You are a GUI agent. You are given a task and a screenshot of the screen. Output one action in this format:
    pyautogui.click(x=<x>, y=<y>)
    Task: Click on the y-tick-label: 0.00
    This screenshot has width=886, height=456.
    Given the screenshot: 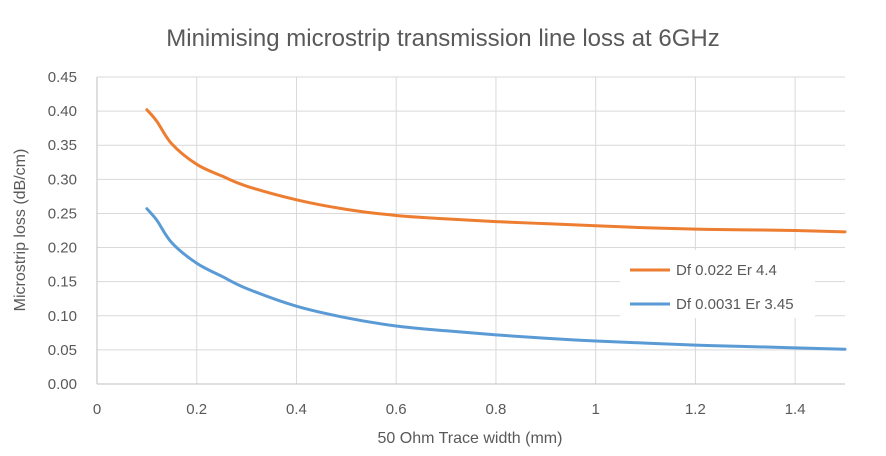 What is the action you would take?
    pyautogui.click(x=62, y=384)
    